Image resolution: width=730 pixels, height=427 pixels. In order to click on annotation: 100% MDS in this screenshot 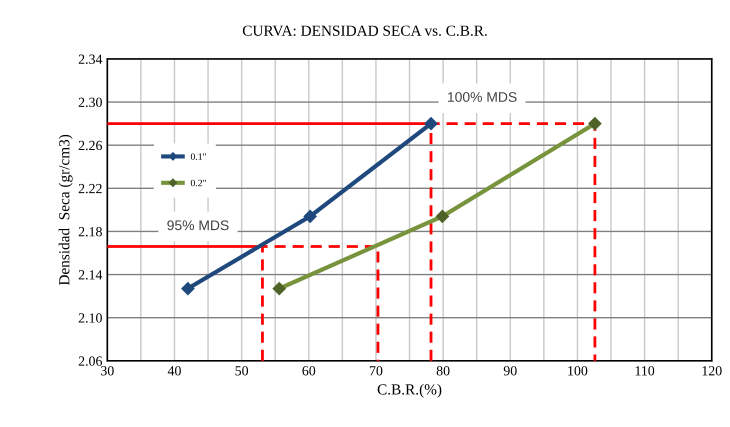, I will do `click(482, 97)`.